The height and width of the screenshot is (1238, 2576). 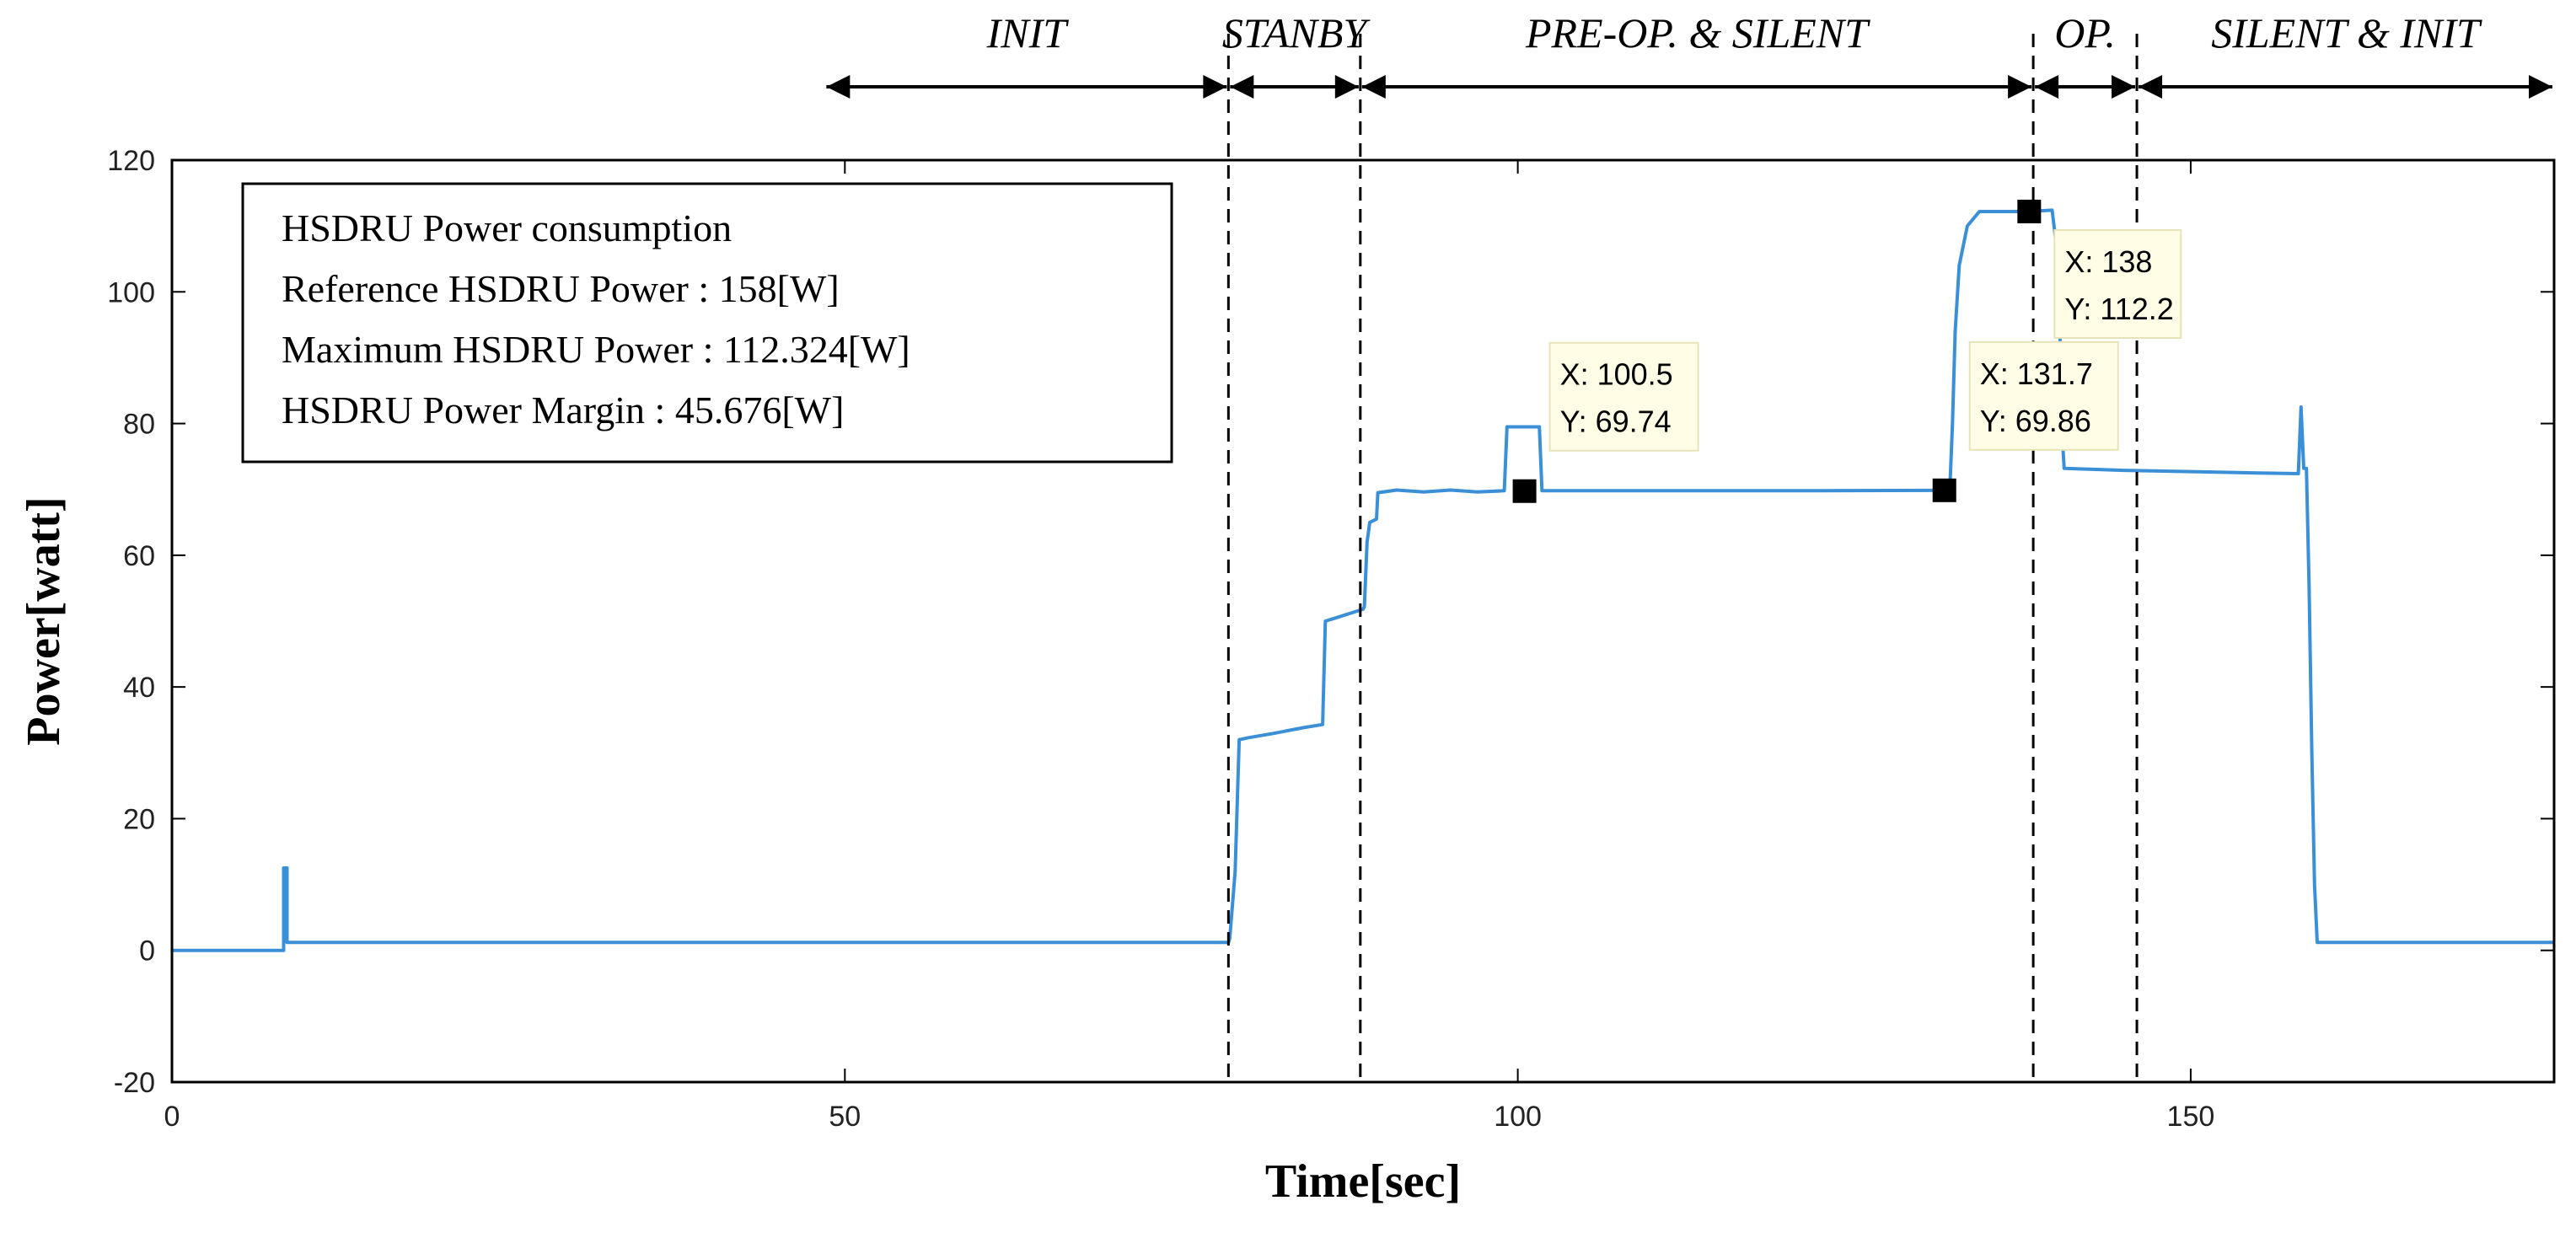 What do you see at coordinates (845, 1117) in the screenshot?
I see `x-tick-label: 50` at bounding box center [845, 1117].